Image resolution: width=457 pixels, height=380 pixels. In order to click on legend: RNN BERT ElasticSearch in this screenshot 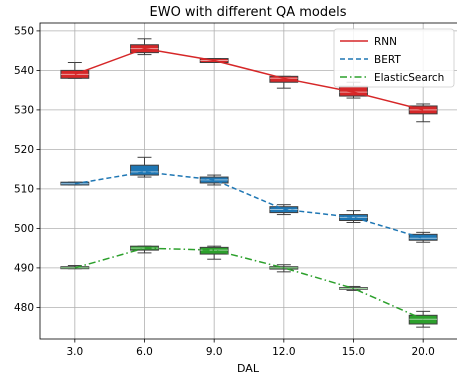, I will do `click(394, 58)`.